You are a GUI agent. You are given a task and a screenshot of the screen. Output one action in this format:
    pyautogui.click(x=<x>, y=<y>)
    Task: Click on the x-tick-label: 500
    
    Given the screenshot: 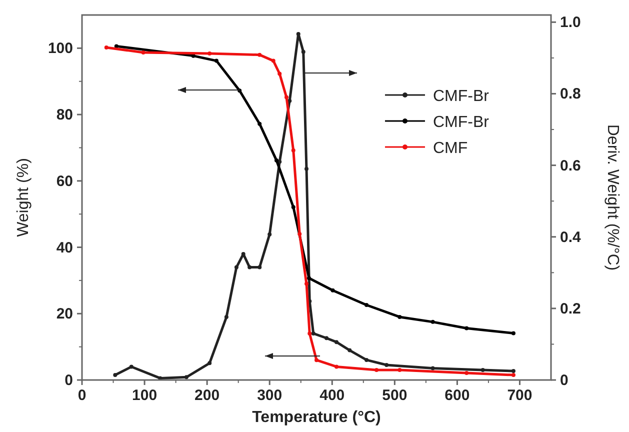 What is the action you would take?
    pyautogui.click(x=395, y=395)
    